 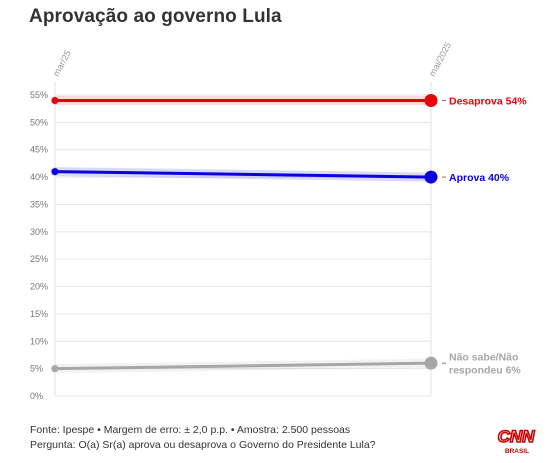 I want to click on series-label: respondeu 6%, so click(x=485, y=371).